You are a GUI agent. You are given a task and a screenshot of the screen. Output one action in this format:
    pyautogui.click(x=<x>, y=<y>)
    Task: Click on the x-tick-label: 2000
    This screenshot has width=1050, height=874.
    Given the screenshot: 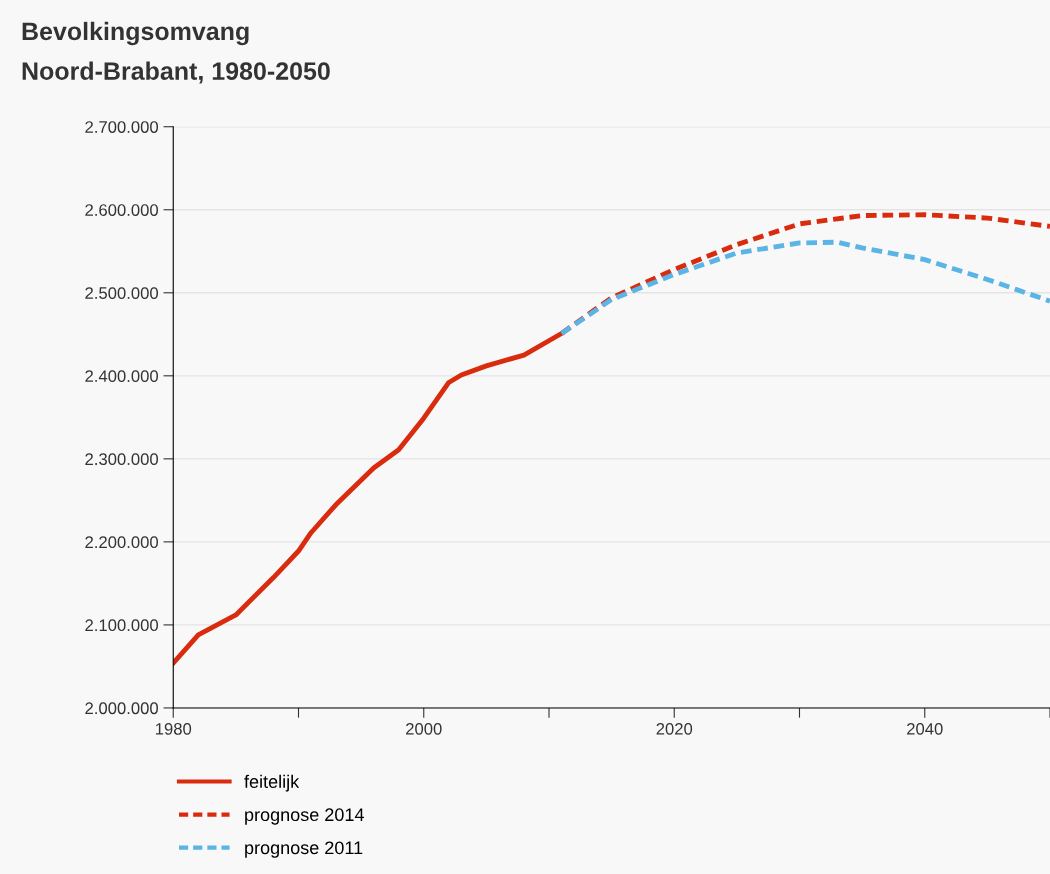 What is the action you would take?
    pyautogui.click(x=424, y=728)
    